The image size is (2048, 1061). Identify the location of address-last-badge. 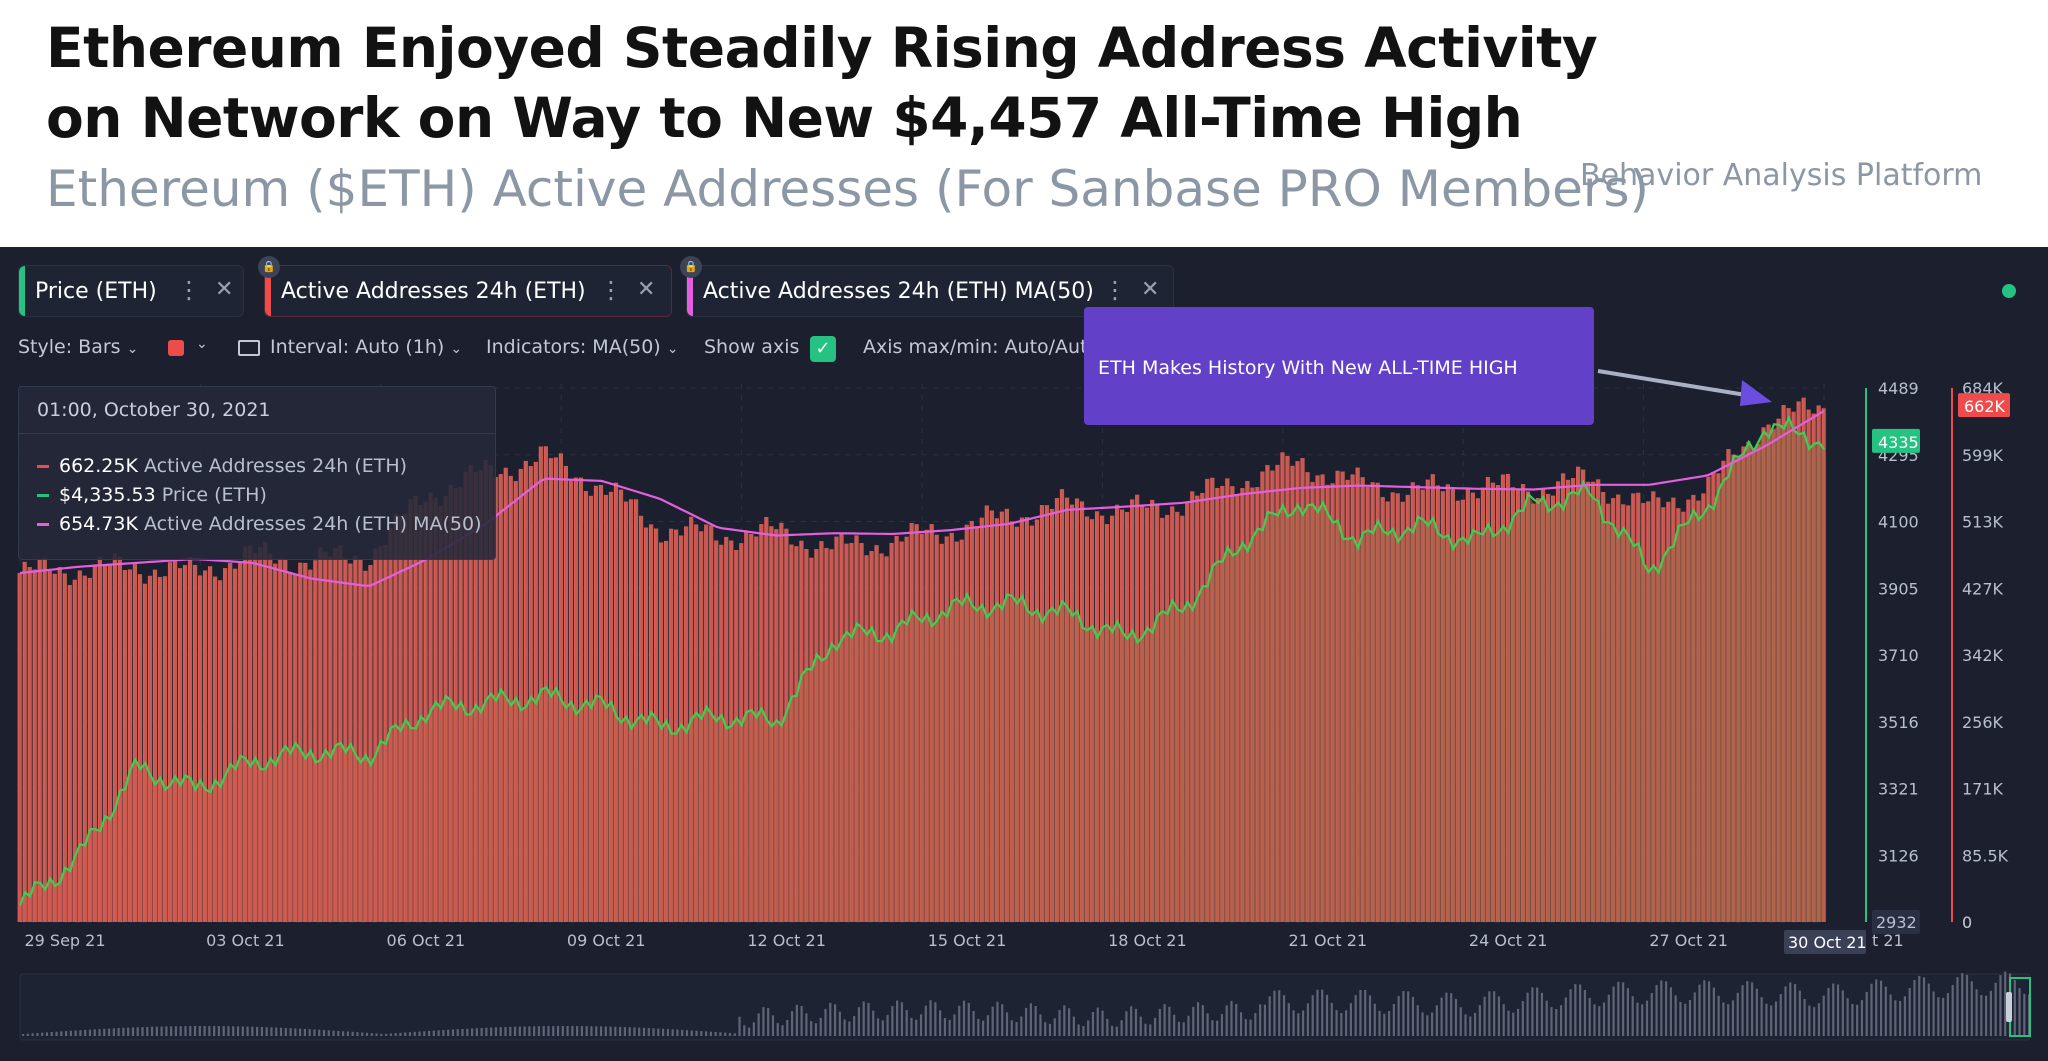
(1984, 405).